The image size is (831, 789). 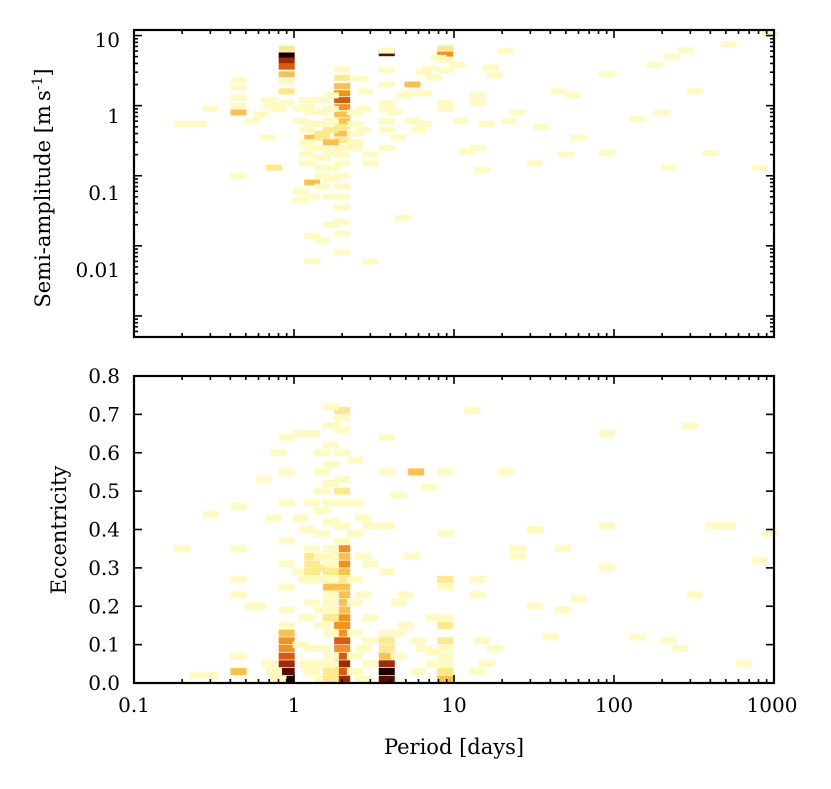 I want to click on semi-amplitude-axis-label: Semi-amplitude [m s-1], so click(x=42, y=187).